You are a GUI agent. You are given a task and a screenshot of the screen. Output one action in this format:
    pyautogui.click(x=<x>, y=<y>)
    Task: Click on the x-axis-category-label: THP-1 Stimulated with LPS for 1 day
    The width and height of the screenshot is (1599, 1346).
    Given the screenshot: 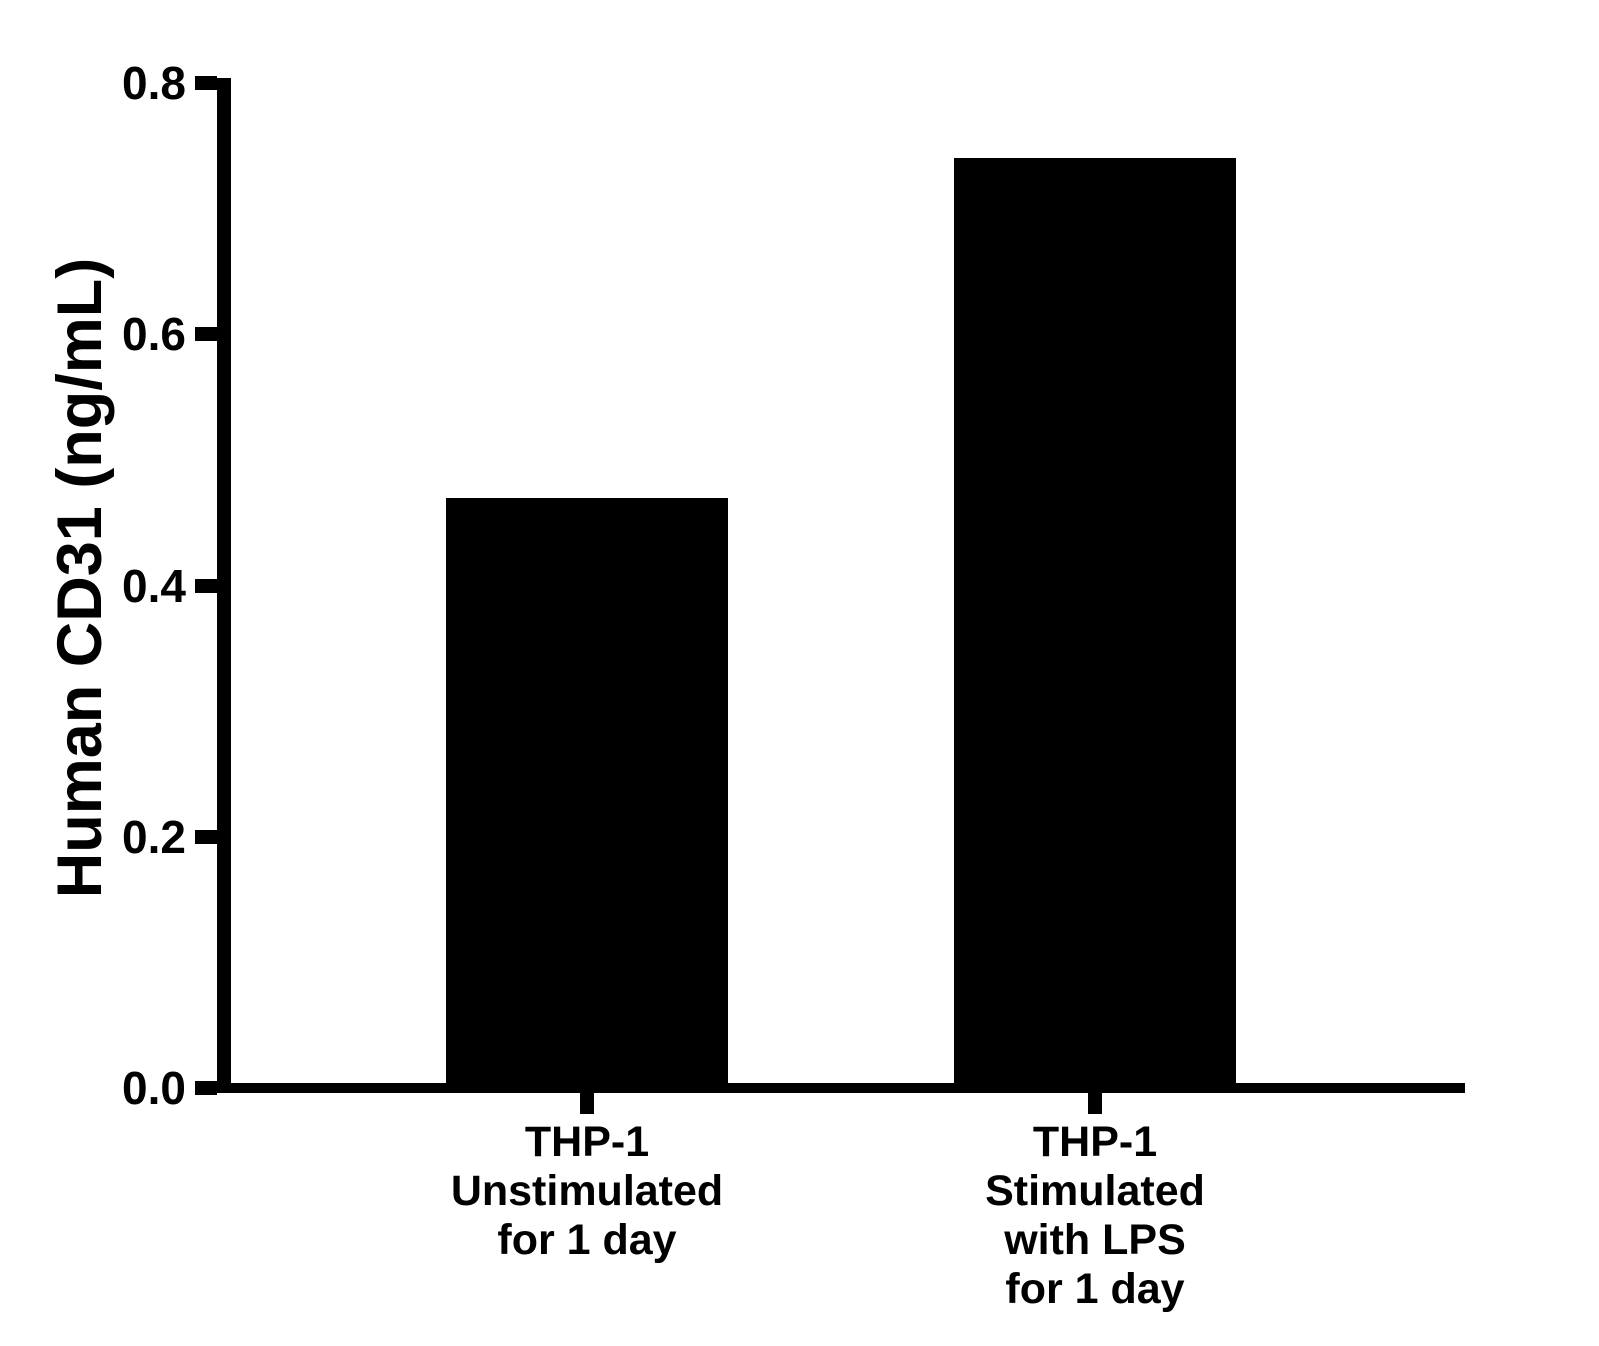 What is the action you would take?
    pyautogui.click(x=1095, y=1215)
    